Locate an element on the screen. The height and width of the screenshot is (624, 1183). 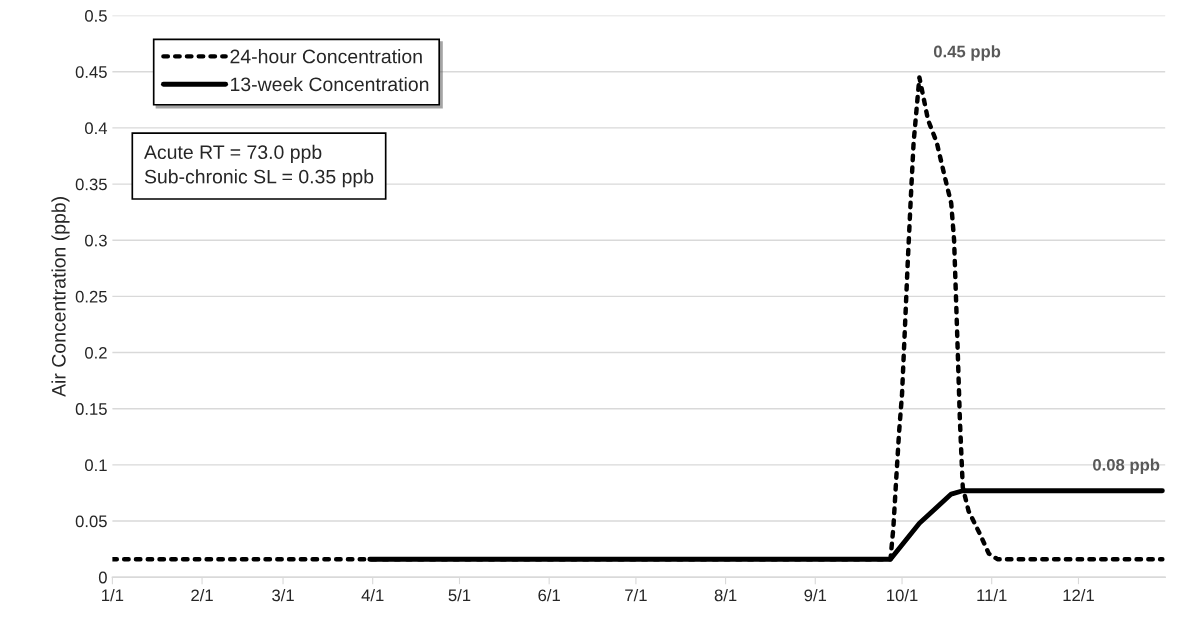
y-tick-label: 0.25 is located at coordinates (91, 296).